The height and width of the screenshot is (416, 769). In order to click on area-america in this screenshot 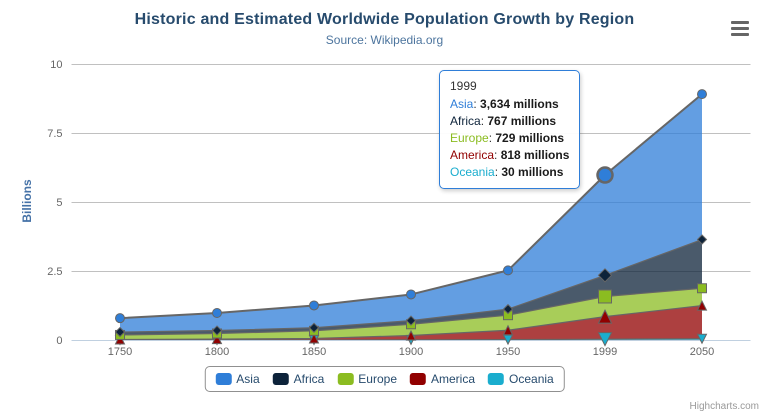, I will do `click(411, 322)`.